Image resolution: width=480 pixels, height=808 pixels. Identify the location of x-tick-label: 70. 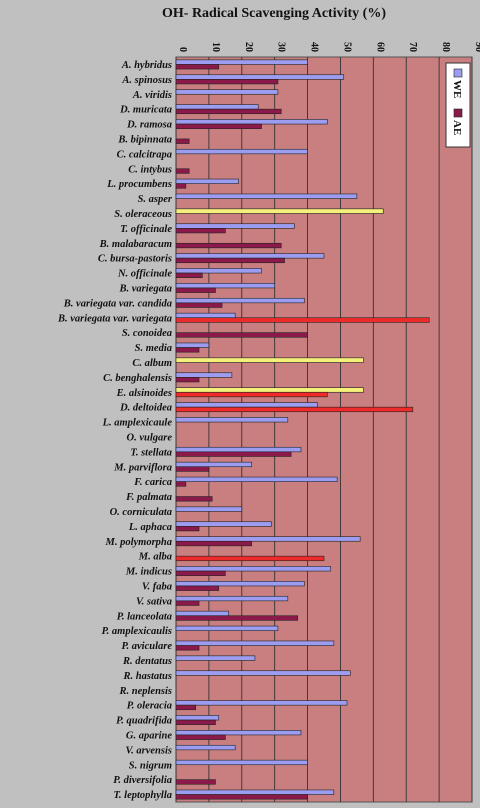
(412, 47).